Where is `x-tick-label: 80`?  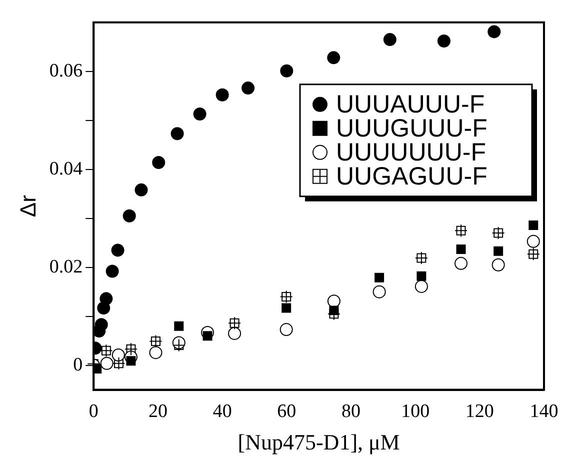 x-tick-label: 80 is located at coordinates (350, 411).